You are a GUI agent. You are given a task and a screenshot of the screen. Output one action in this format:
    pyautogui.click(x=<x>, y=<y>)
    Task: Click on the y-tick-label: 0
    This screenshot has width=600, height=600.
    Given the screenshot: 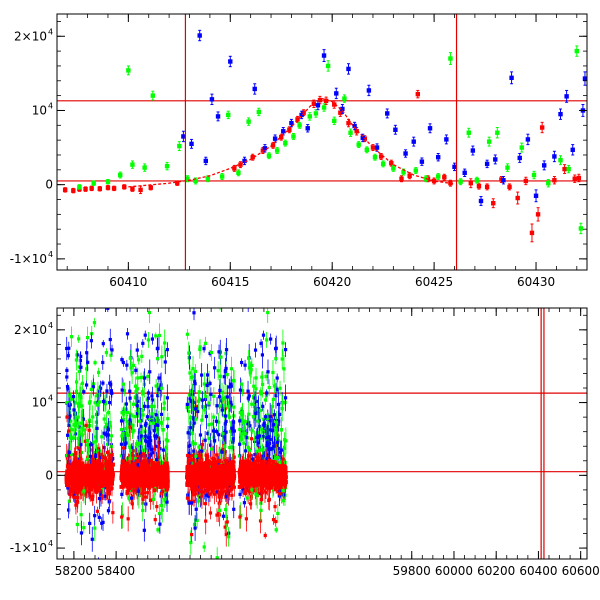 What is the action you would take?
    pyautogui.click(x=49, y=475)
    